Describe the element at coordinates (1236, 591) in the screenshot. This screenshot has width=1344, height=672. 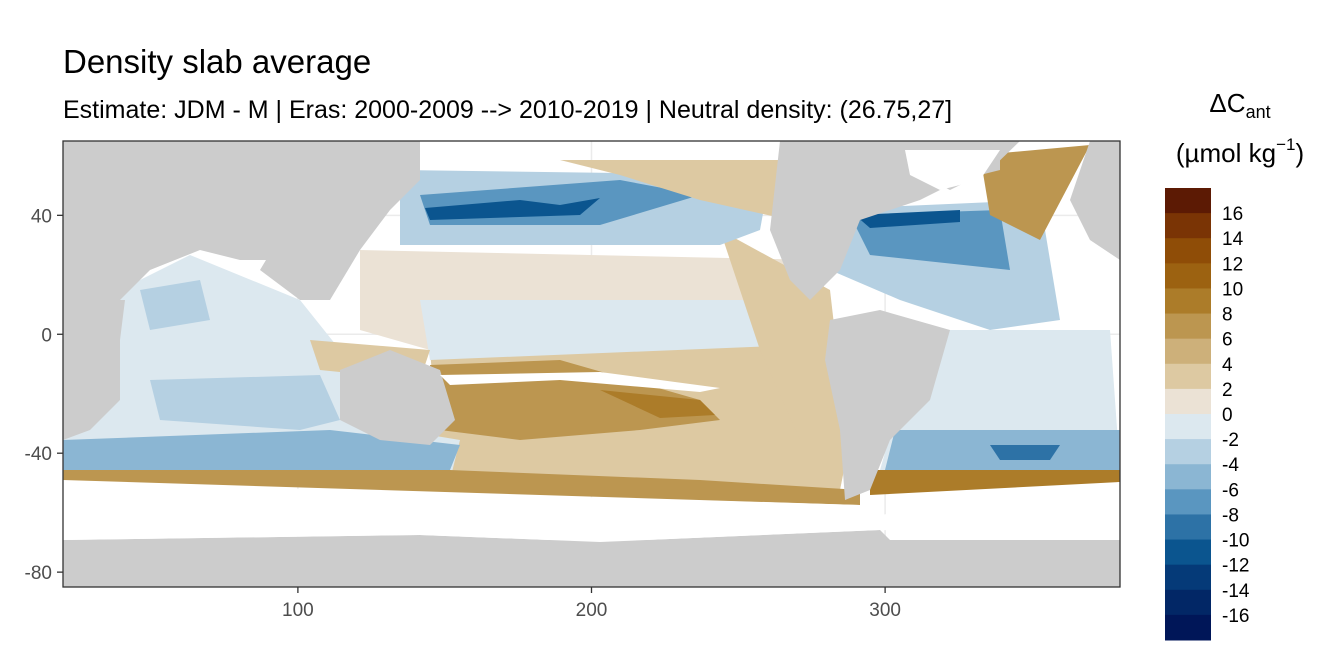
I see `legend-label: -14` at that location.